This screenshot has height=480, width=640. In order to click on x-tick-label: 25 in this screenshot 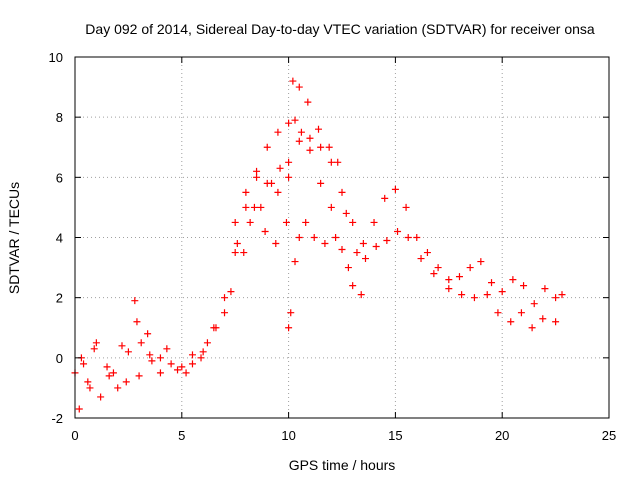, I will do `click(609, 435)`.